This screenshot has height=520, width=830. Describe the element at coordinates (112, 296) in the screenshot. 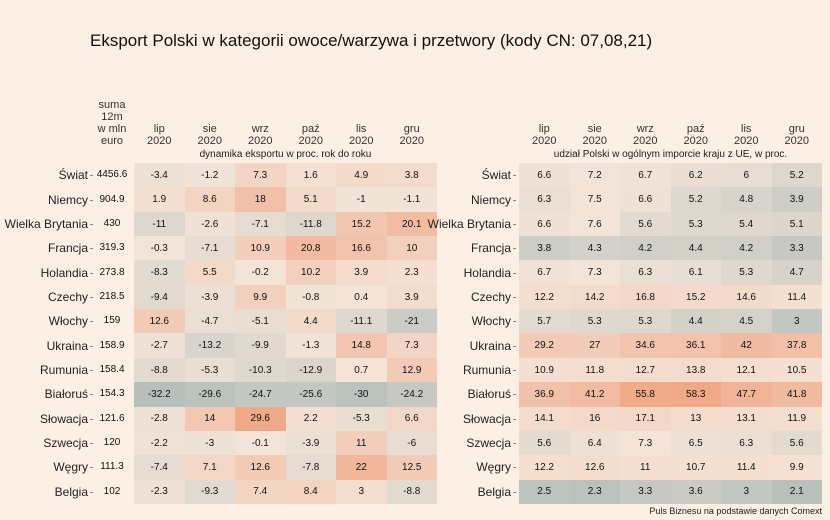

I see `sum-value: 218.5` at that location.